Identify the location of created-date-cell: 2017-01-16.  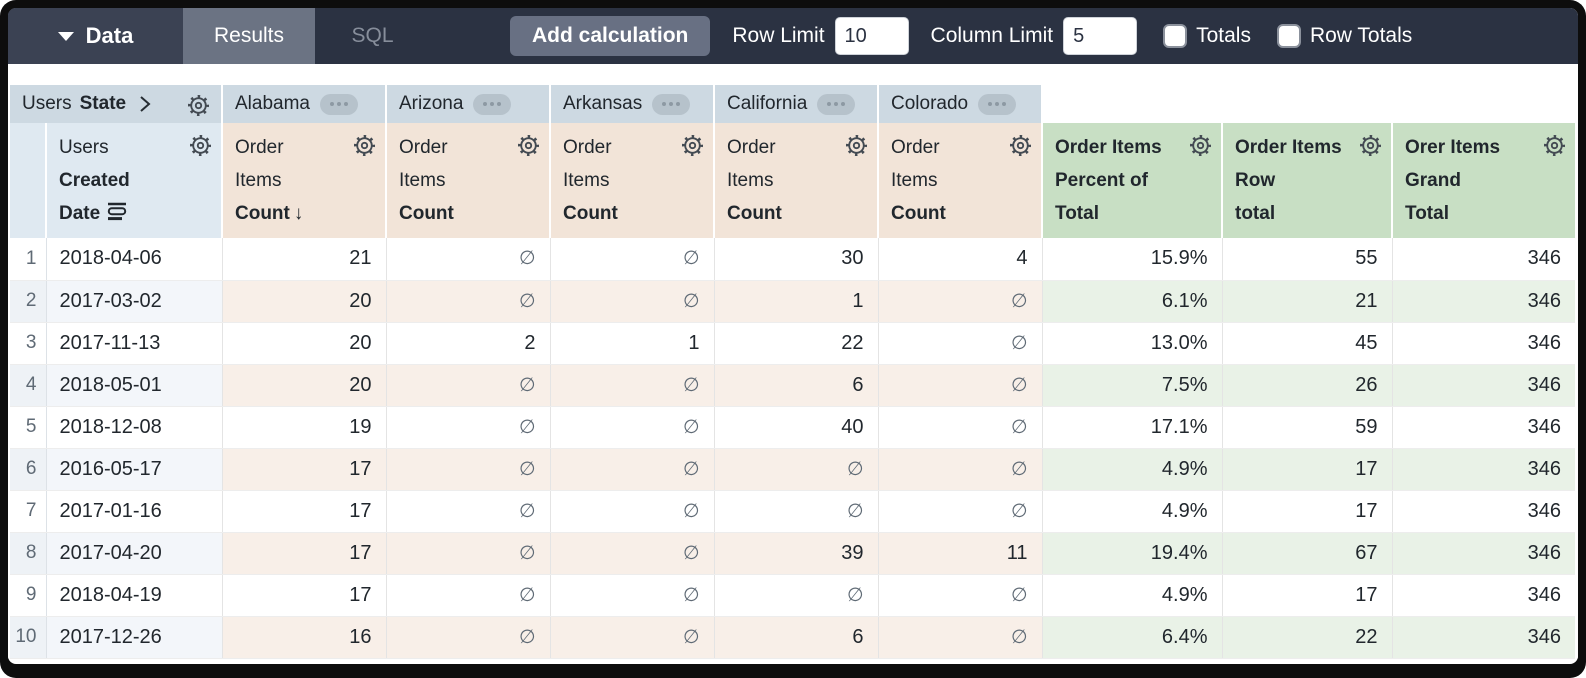
(134, 511).